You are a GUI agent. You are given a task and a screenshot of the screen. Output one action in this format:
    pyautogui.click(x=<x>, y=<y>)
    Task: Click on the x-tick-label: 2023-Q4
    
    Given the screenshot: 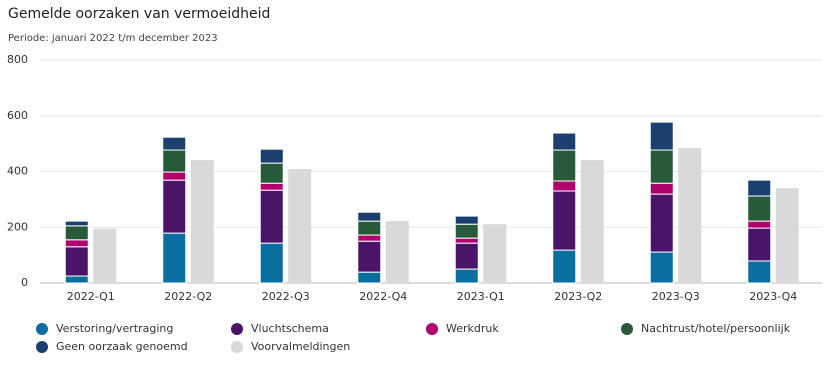 What is the action you would take?
    pyautogui.click(x=773, y=296)
    